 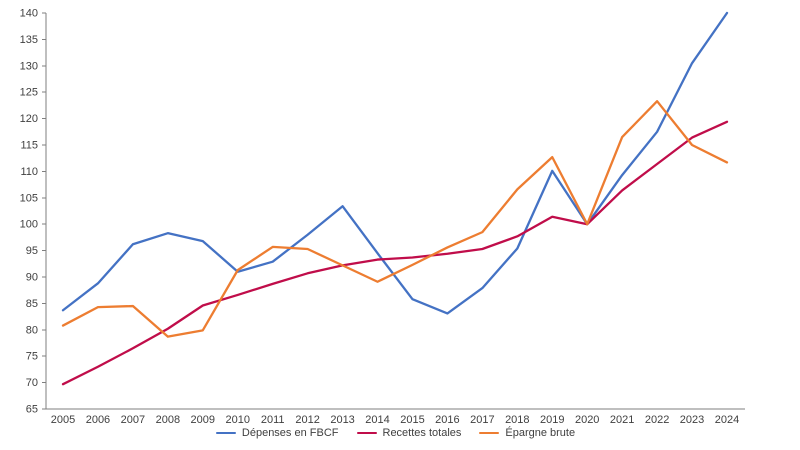 I want to click on y-axis-tick-label: 75, so click(x=32, y=357).